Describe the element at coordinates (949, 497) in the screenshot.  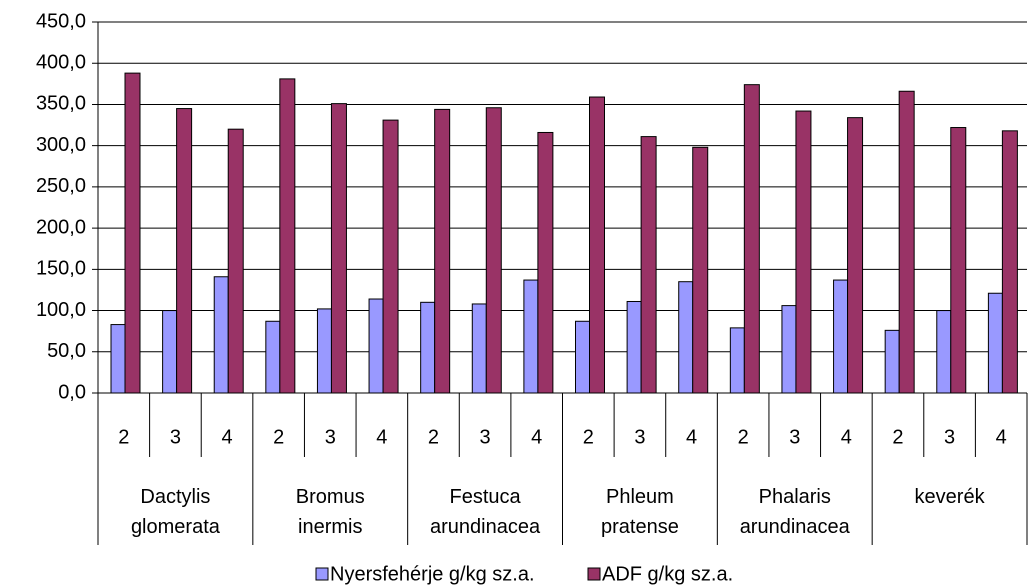
I see `group-label: keverék` at that location.